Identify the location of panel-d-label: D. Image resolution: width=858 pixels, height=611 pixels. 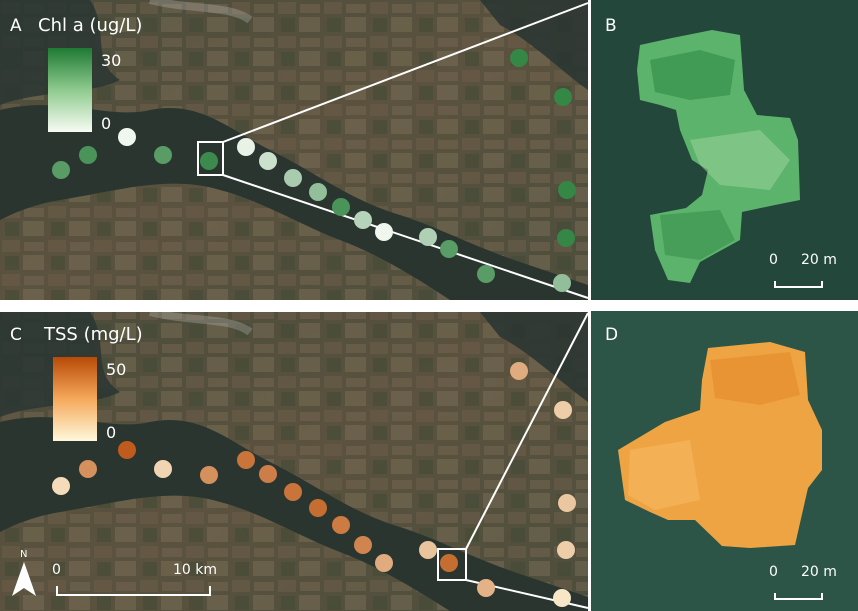
(611, 335).